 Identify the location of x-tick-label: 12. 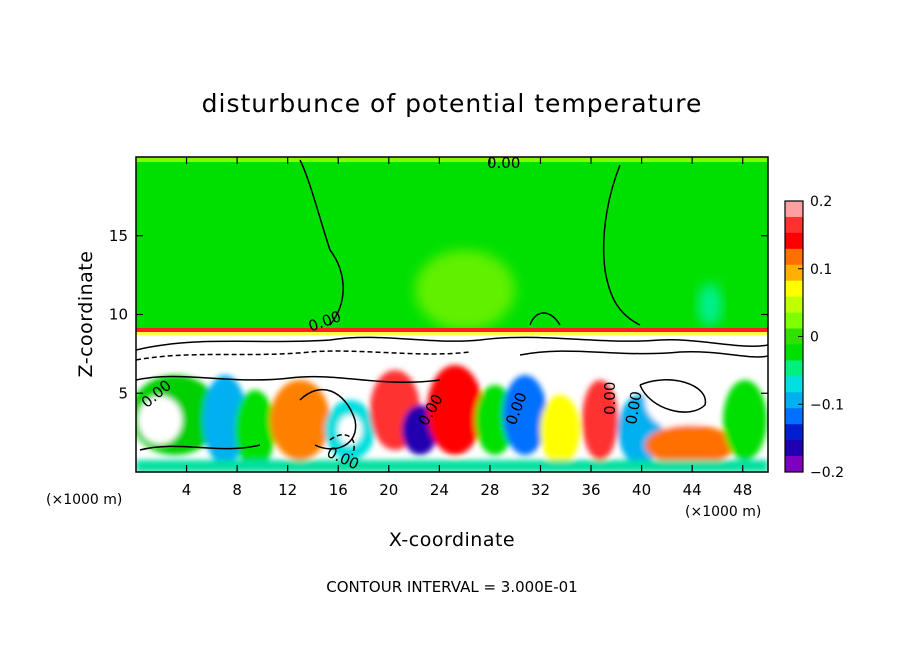
(287, 490).